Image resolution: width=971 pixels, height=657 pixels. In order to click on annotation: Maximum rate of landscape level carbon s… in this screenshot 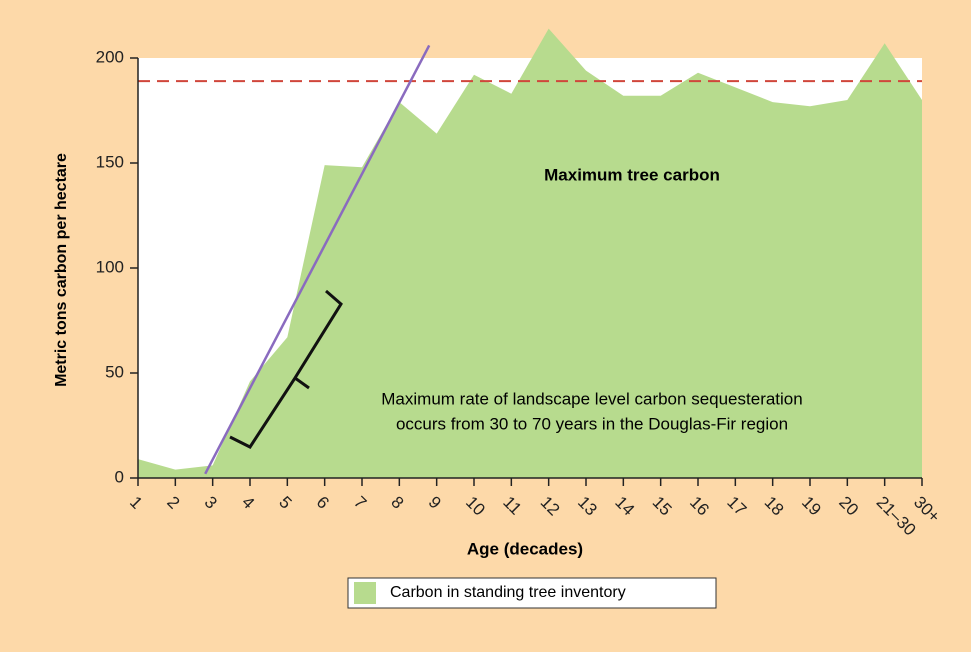, I will do `click(591, 398)`.